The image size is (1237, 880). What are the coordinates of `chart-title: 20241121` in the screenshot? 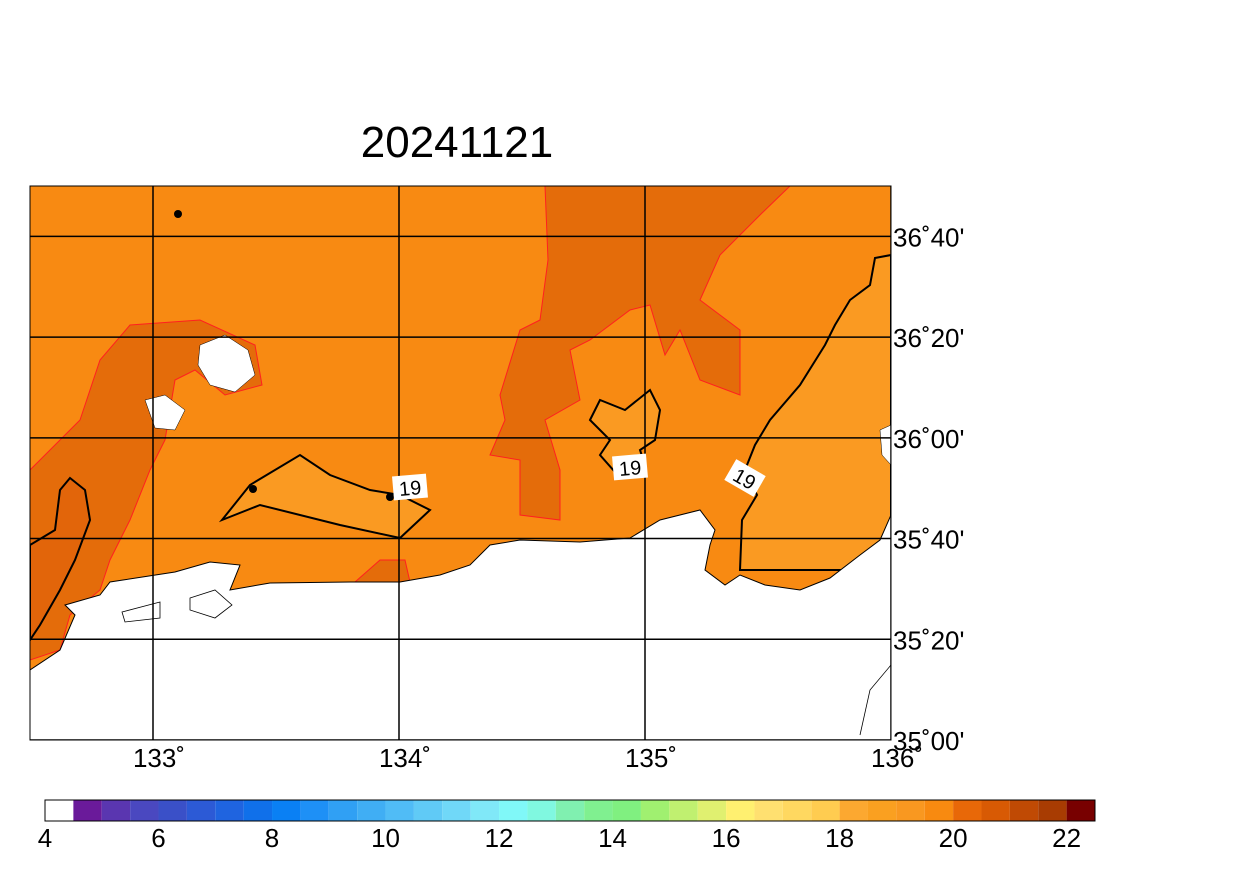 It's located at (457, 142).